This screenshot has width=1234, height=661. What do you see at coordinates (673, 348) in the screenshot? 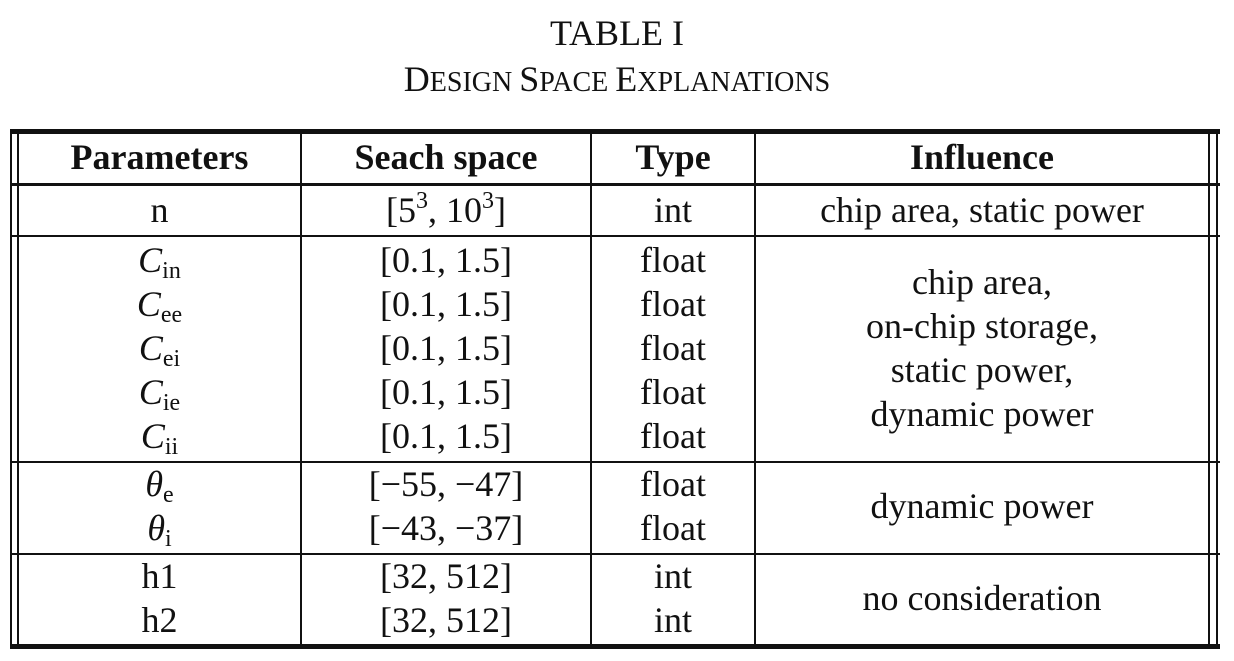
I see `type-c-ei: float` at bounding box center [673, 348].